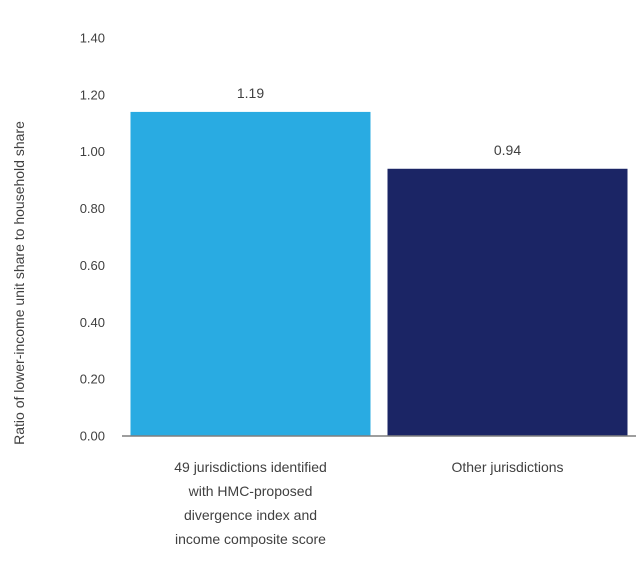 The height and width of the screenshot is (567, 640). What do you see at coordinates (250, 93) in the screenshot?
I see `data-label: 1.19` at bounding box center [250, 93].